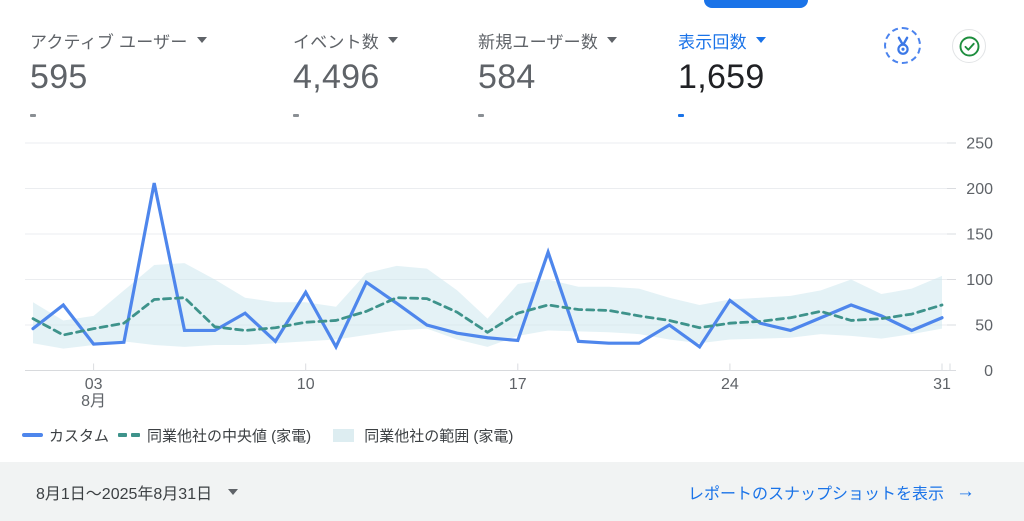  What do you see at coordinates (815, 494) in the screenshot?
I see `snapshot-link-label: レポートのスナップショットを表示` at bounding box center [815, 494].